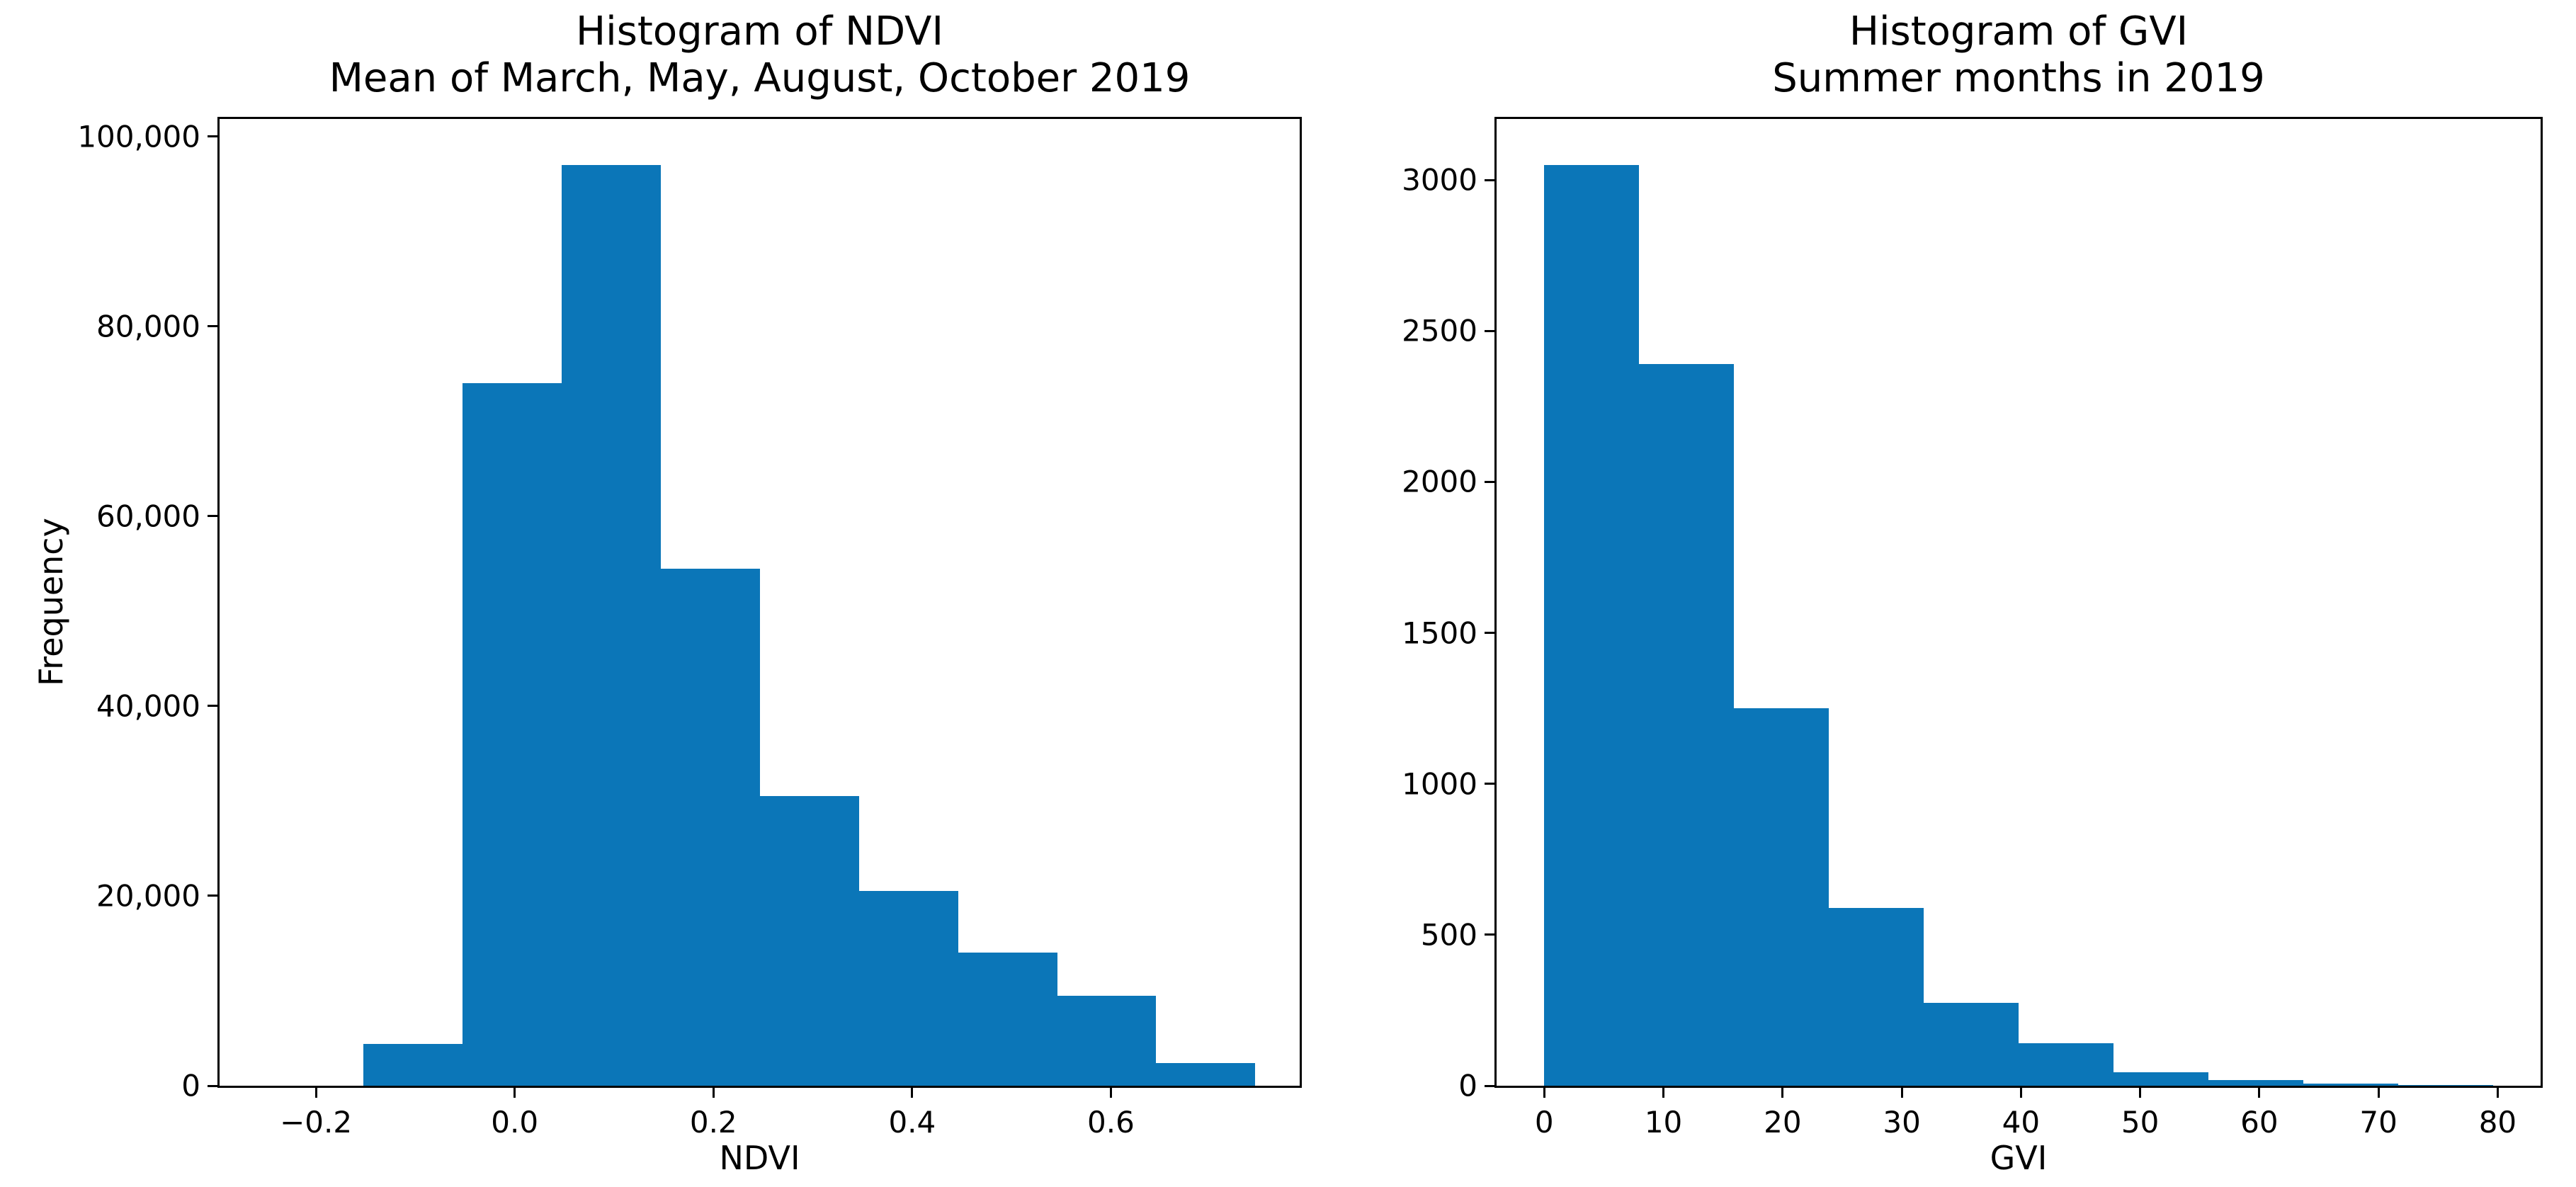 Image resolution: width=2576 pixels, height=1187 pixels. What do you see at coordinates (1439, 330) in the screenshot?
I see `y-tick-label: 2500` at bounding box center [1439, 330].